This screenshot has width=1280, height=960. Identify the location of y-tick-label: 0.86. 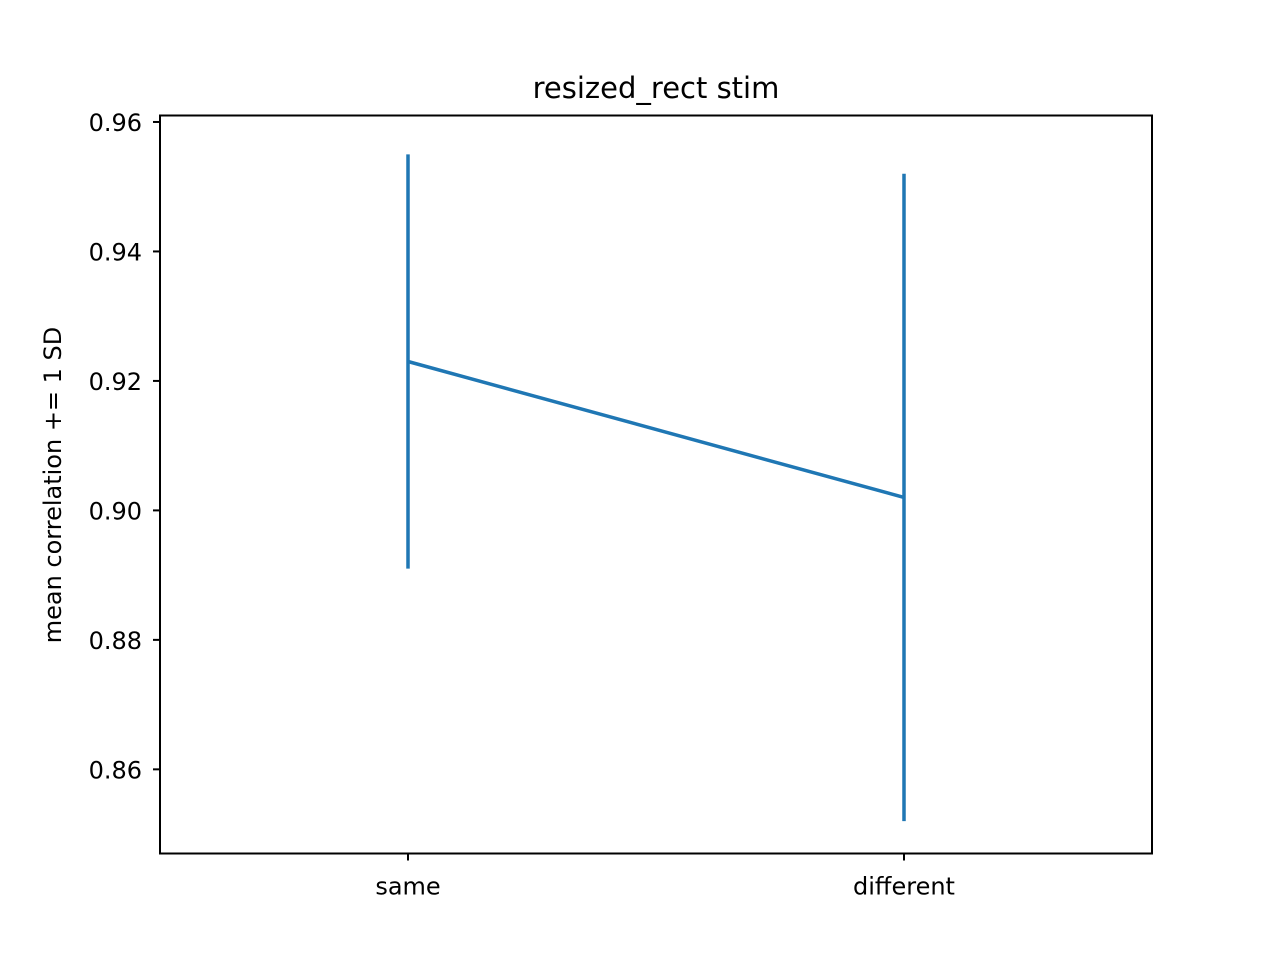
(115, 770).